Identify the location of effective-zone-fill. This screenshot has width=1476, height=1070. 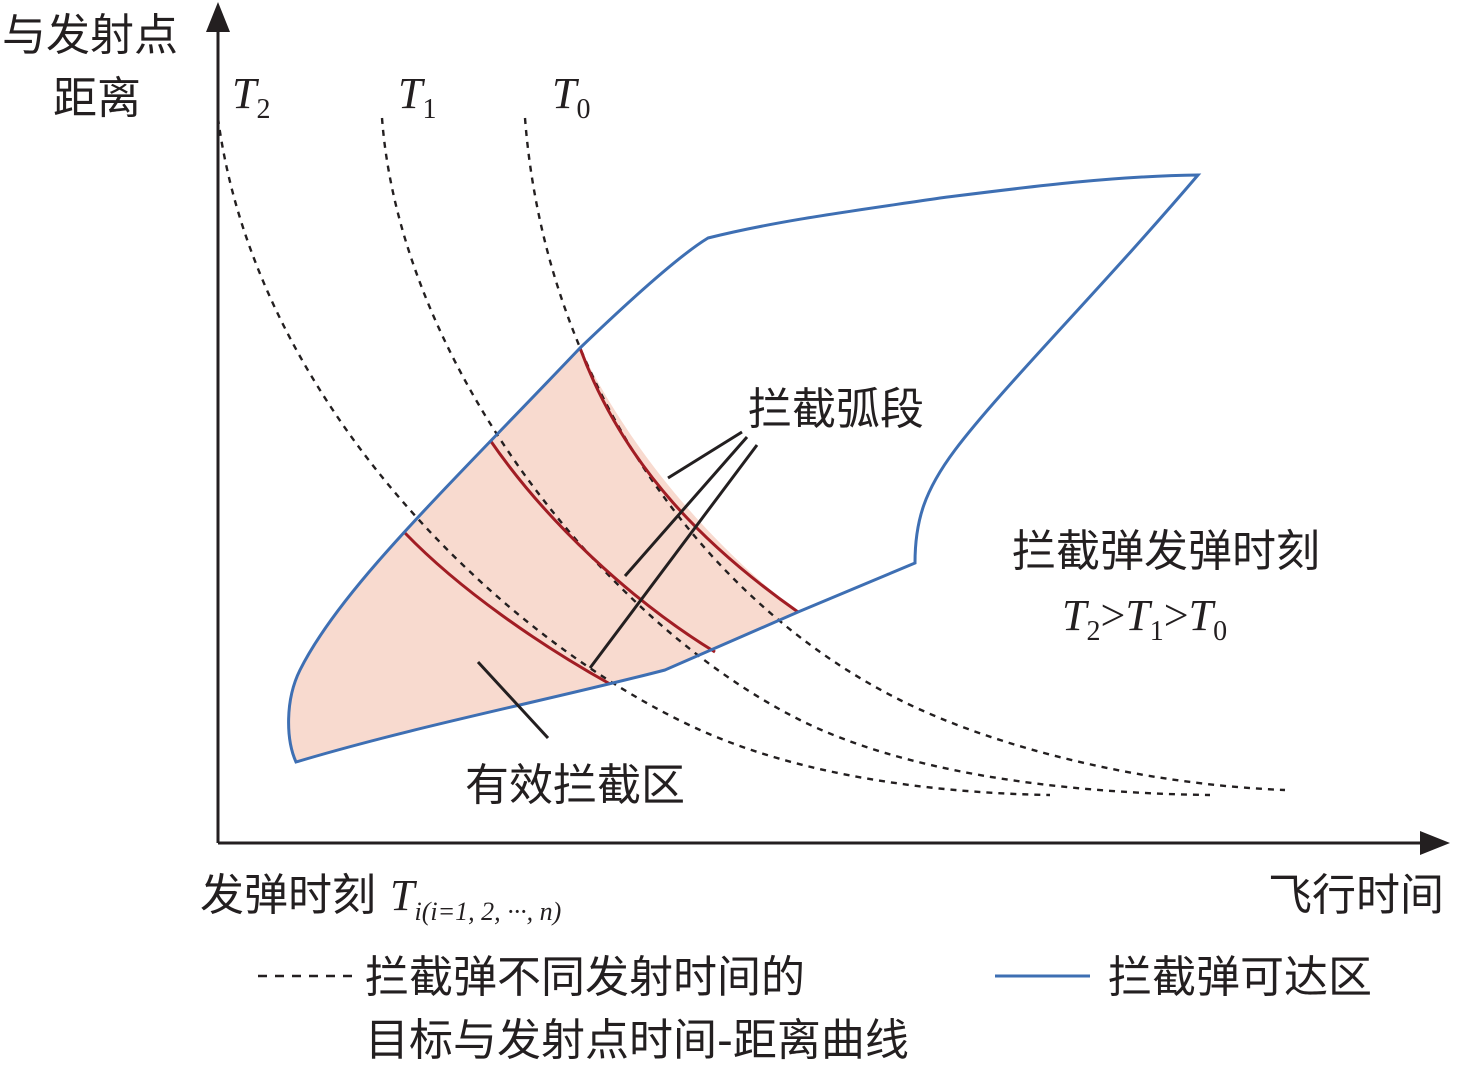
(543, 555).